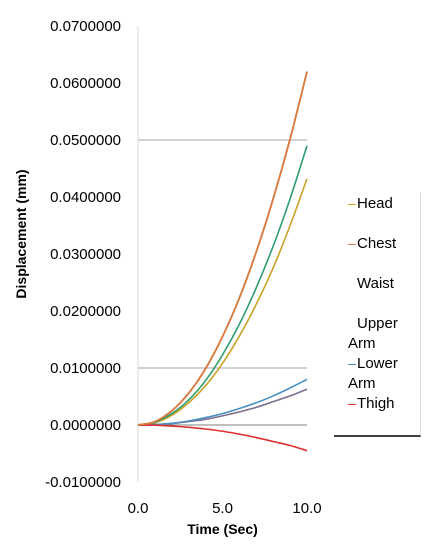  I want to click on y-tick-label: 0.0500000, so click(85, 140).